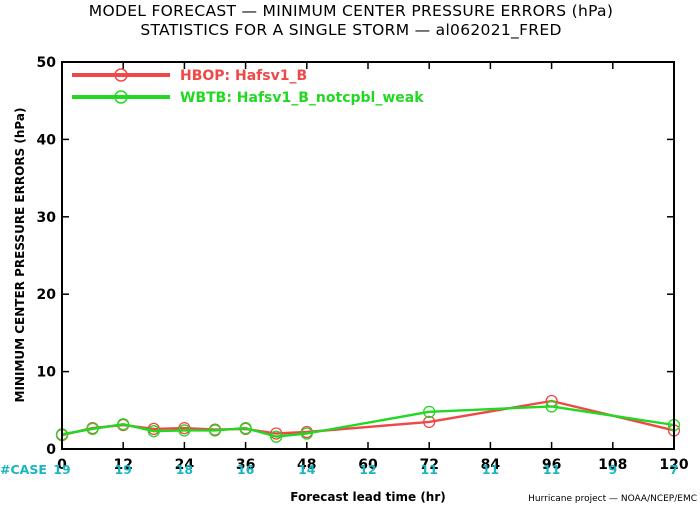  I want to click on x-tick-label: 96, so click(551, 465).